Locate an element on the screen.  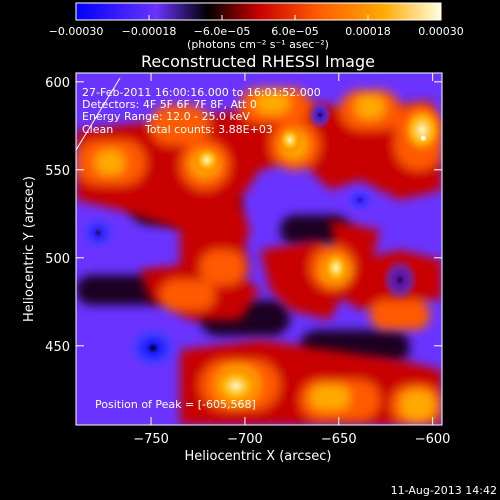
x-tick-label-2: −650 is located at coordinates (339, 439).